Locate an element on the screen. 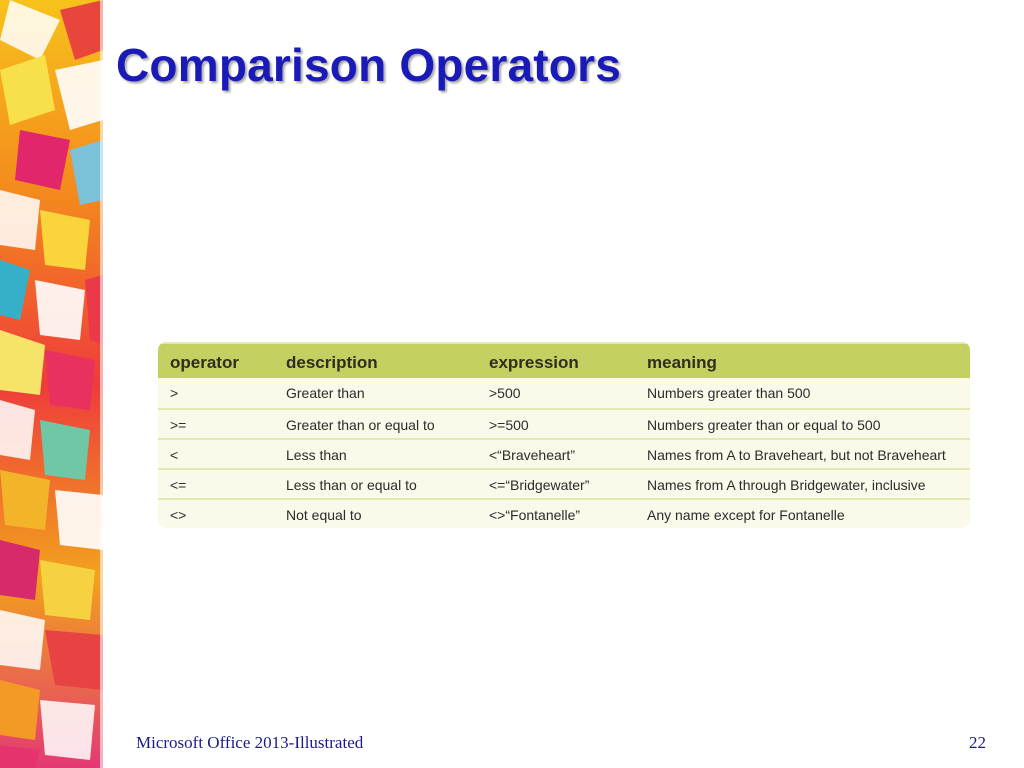 The image size is (1024, 768). header-expression: expression is located at coordinates (534, 362).